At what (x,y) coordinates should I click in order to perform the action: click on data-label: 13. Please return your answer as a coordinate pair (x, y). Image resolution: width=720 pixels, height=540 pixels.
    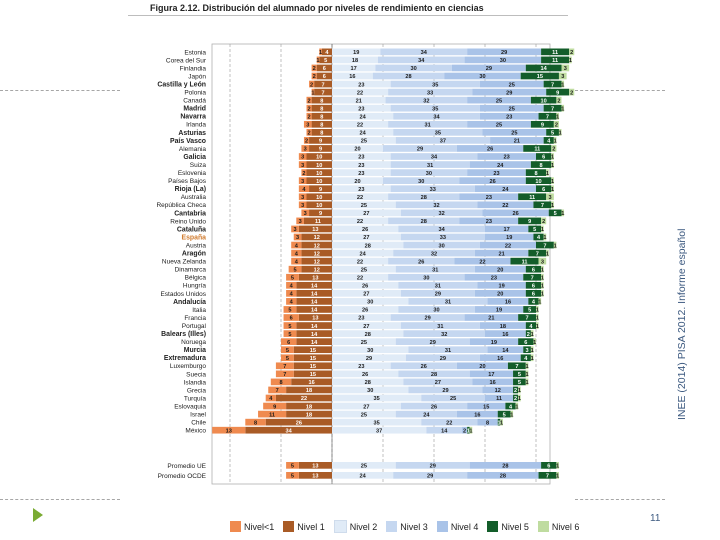
    Looking at the image, I should click on (315, 319).